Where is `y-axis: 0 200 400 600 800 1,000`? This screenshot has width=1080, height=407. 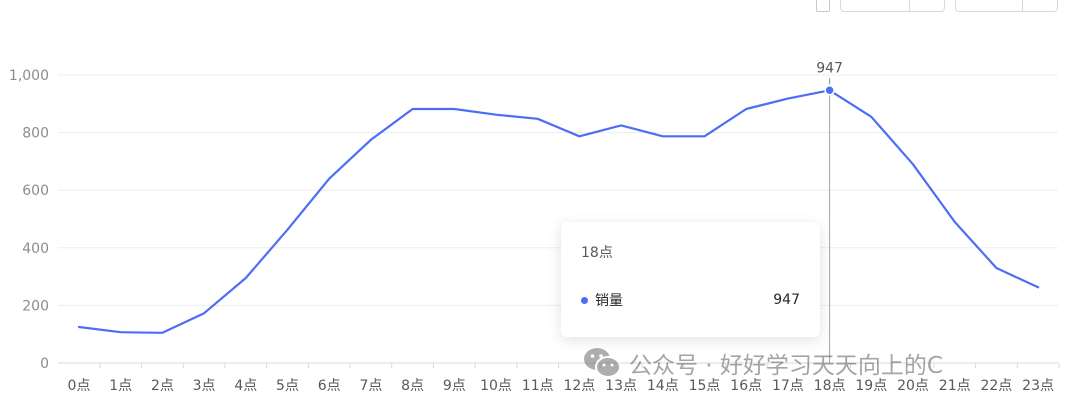 y-axis: 0 200 400 600 800 1,000 is located at coordinates (29, 220).